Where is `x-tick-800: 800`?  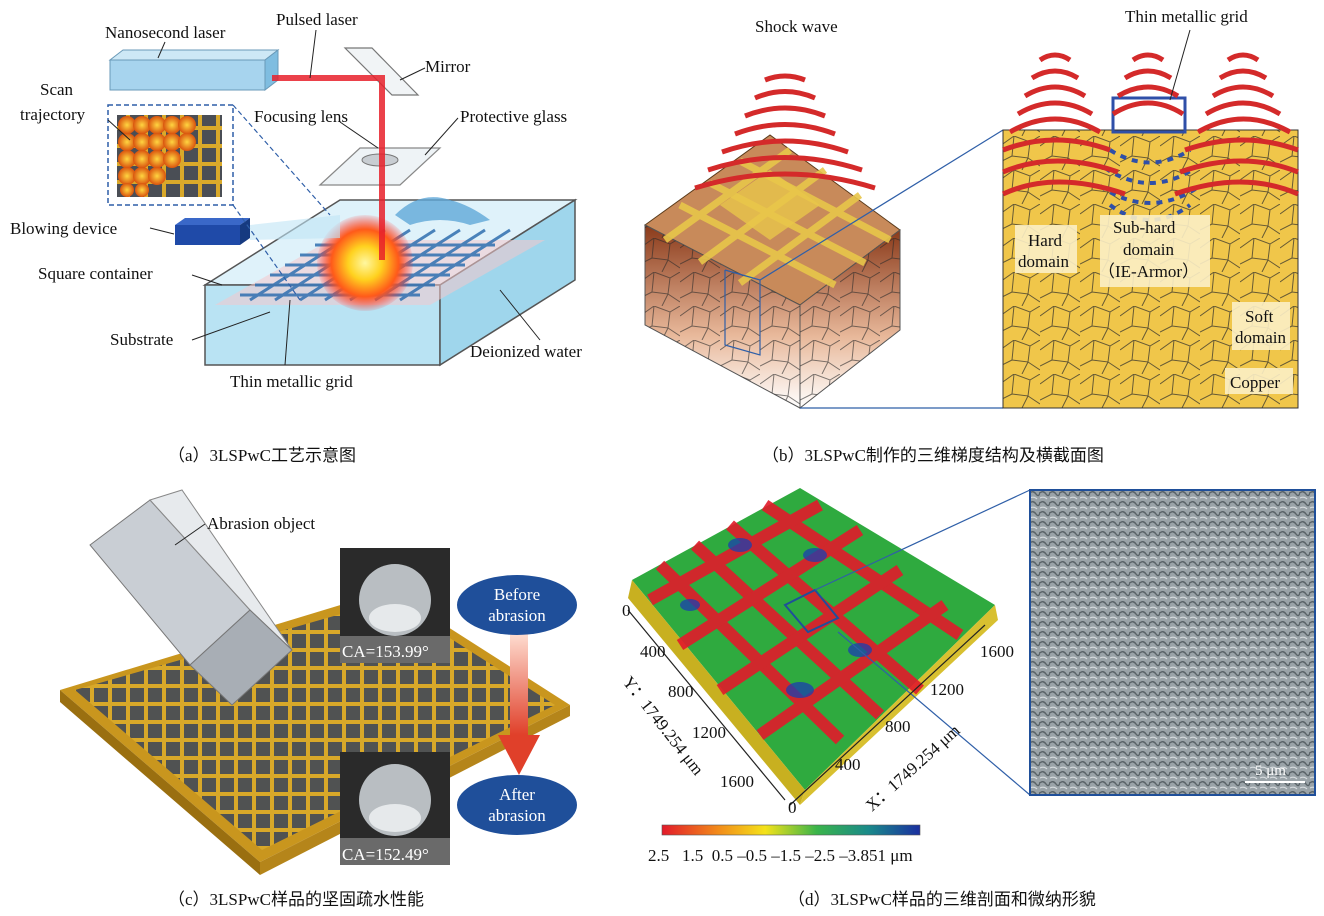
x-tick-800: 800 is located at coordinates (898, 726).